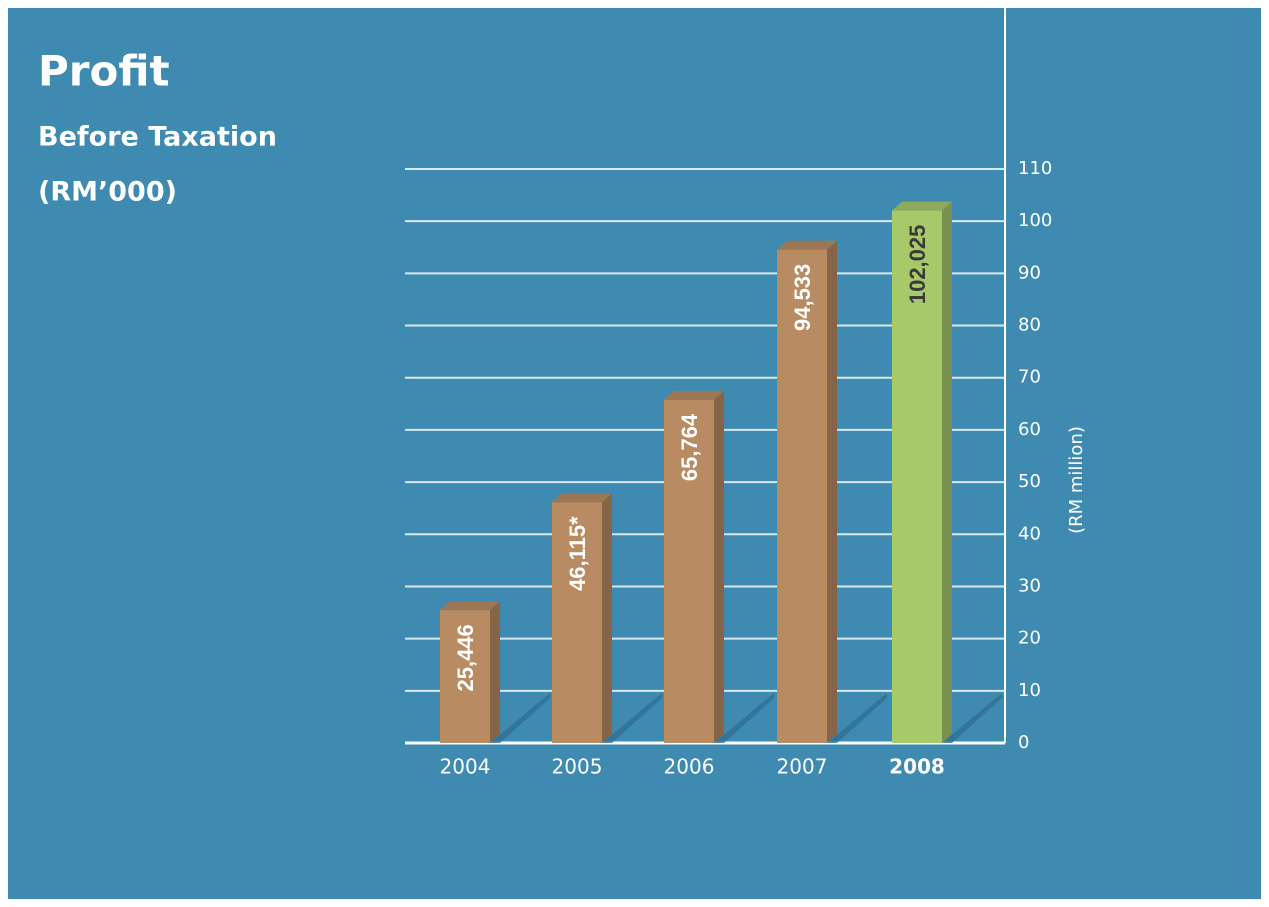 This screenshot has width=1269, height=907. Describe the element at coordinates (1029, 585) in the screenshot. I see `y-tick-label: 30` at that location.